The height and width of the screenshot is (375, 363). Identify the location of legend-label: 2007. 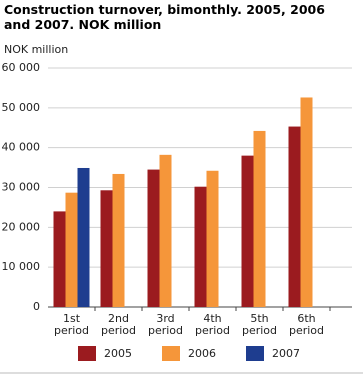
(286, 353).